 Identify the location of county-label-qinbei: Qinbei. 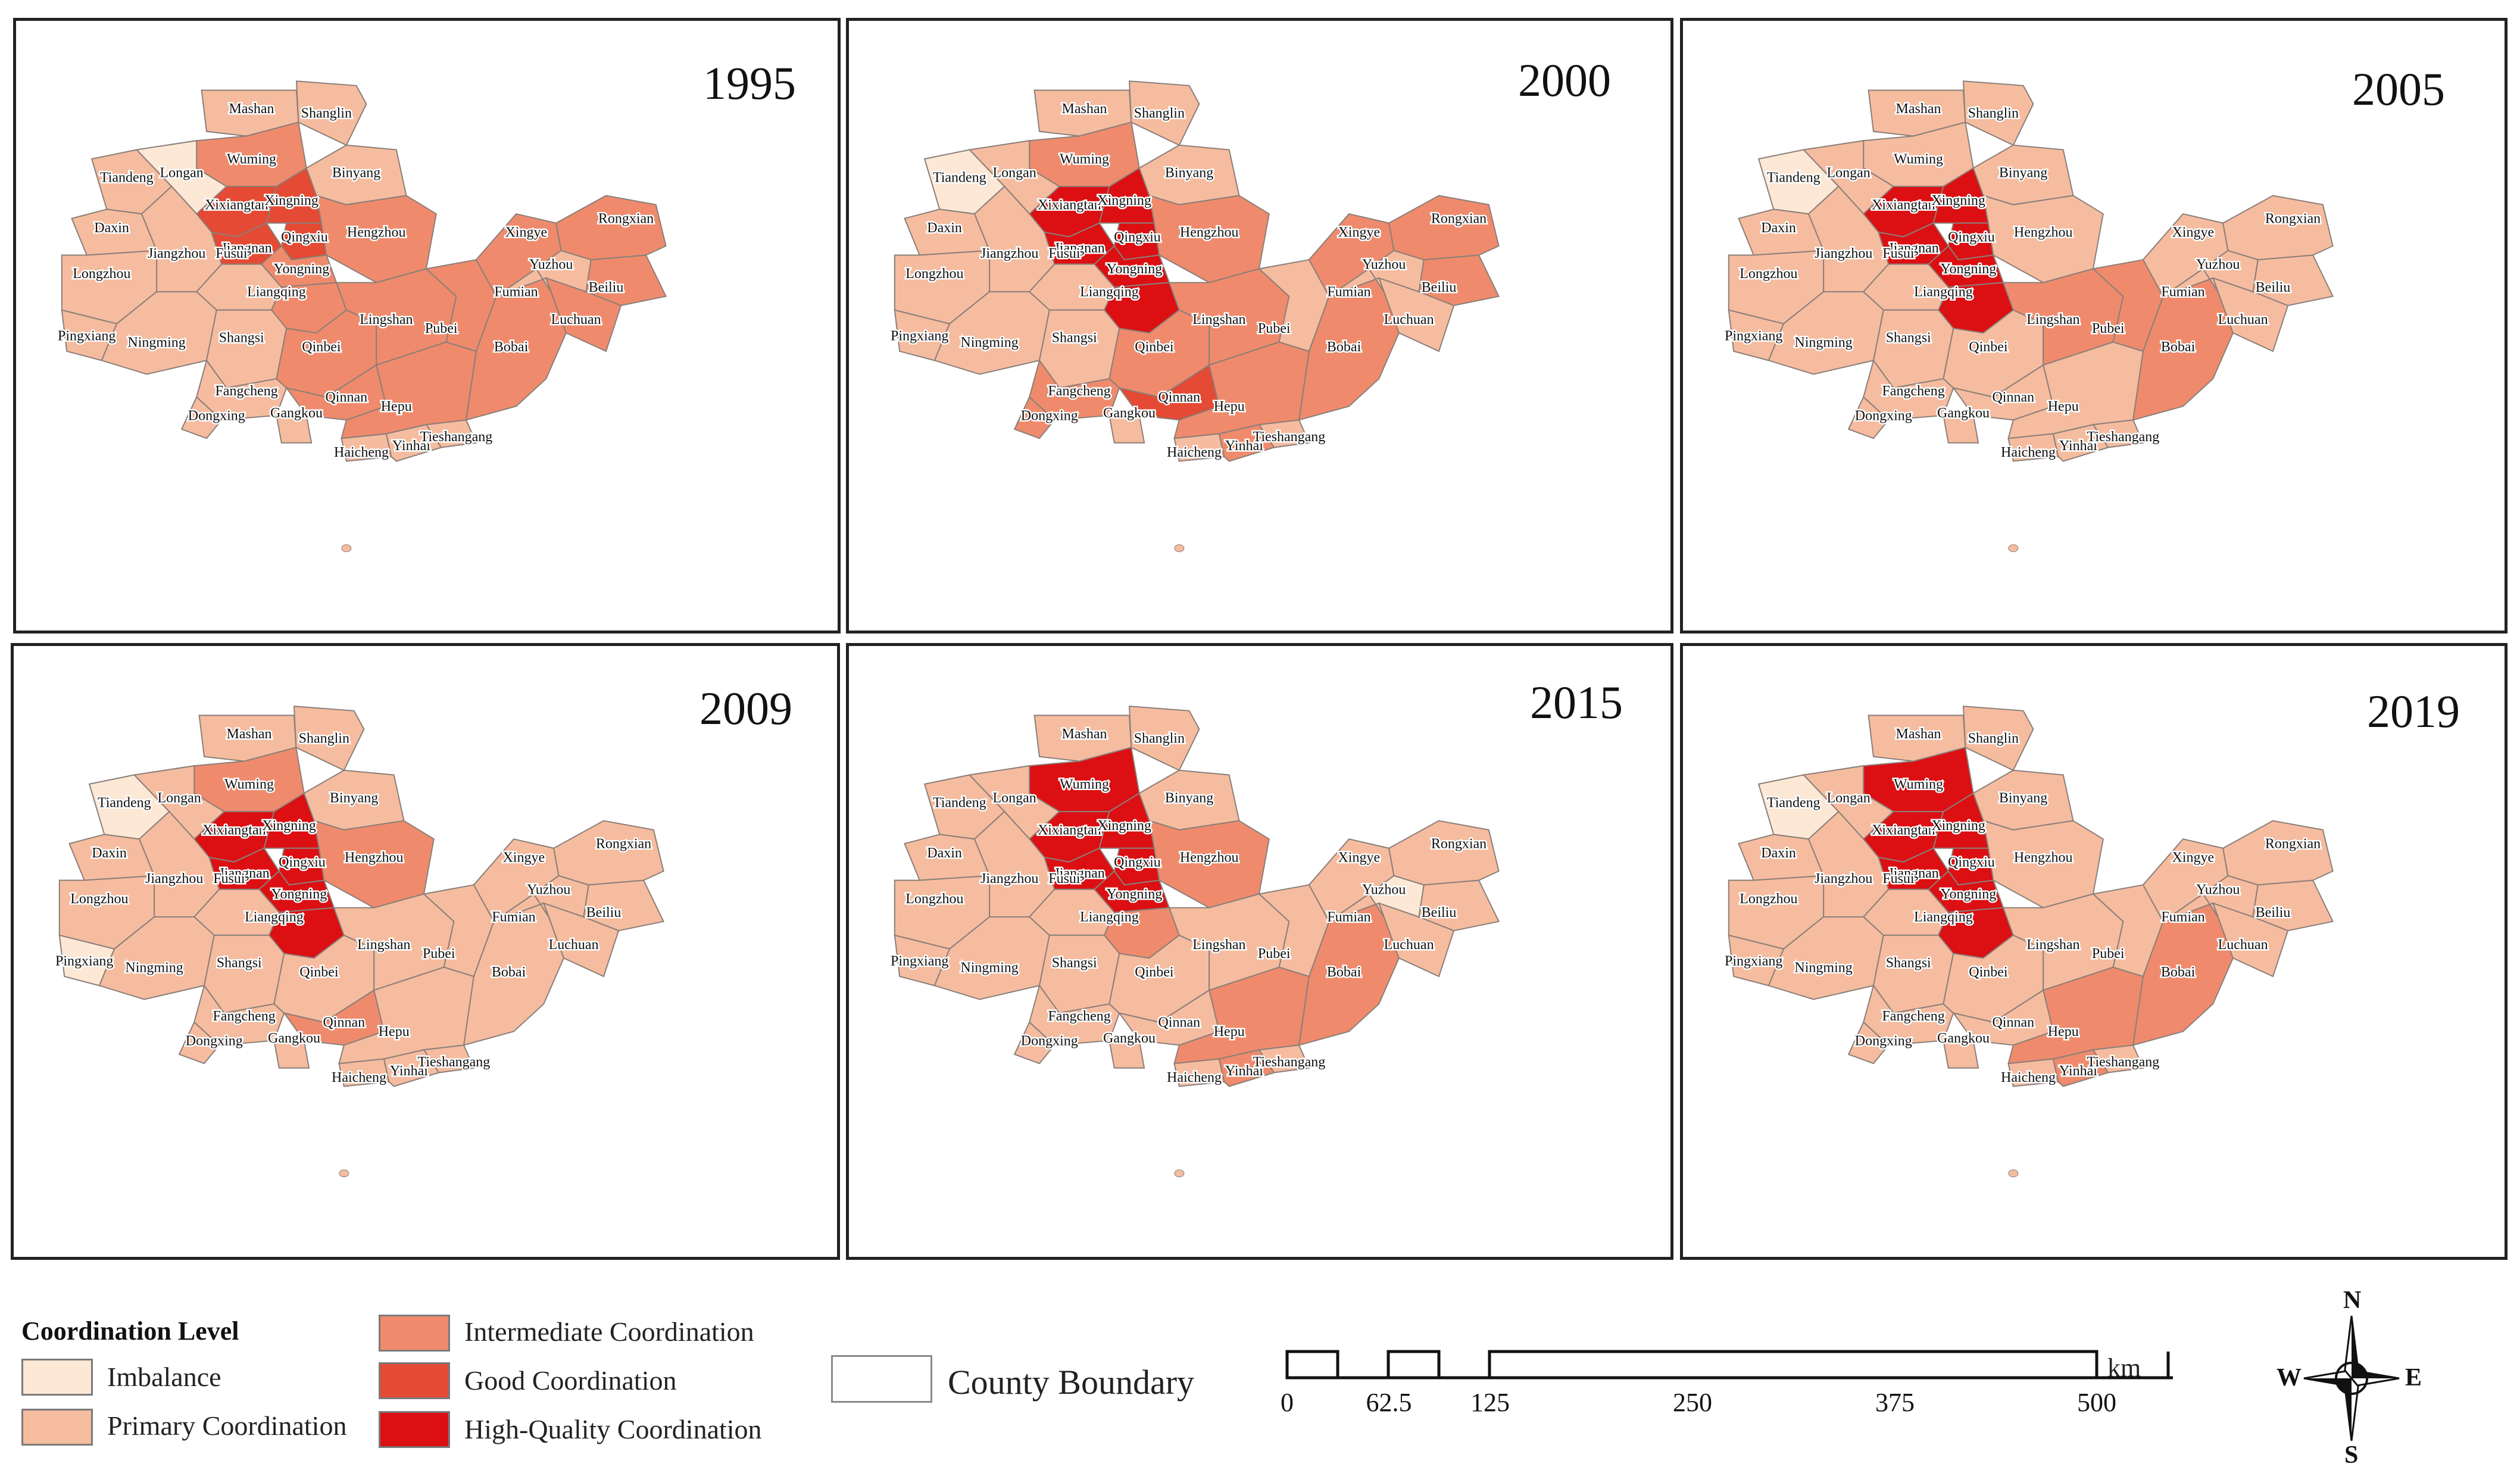
(1154, 972).